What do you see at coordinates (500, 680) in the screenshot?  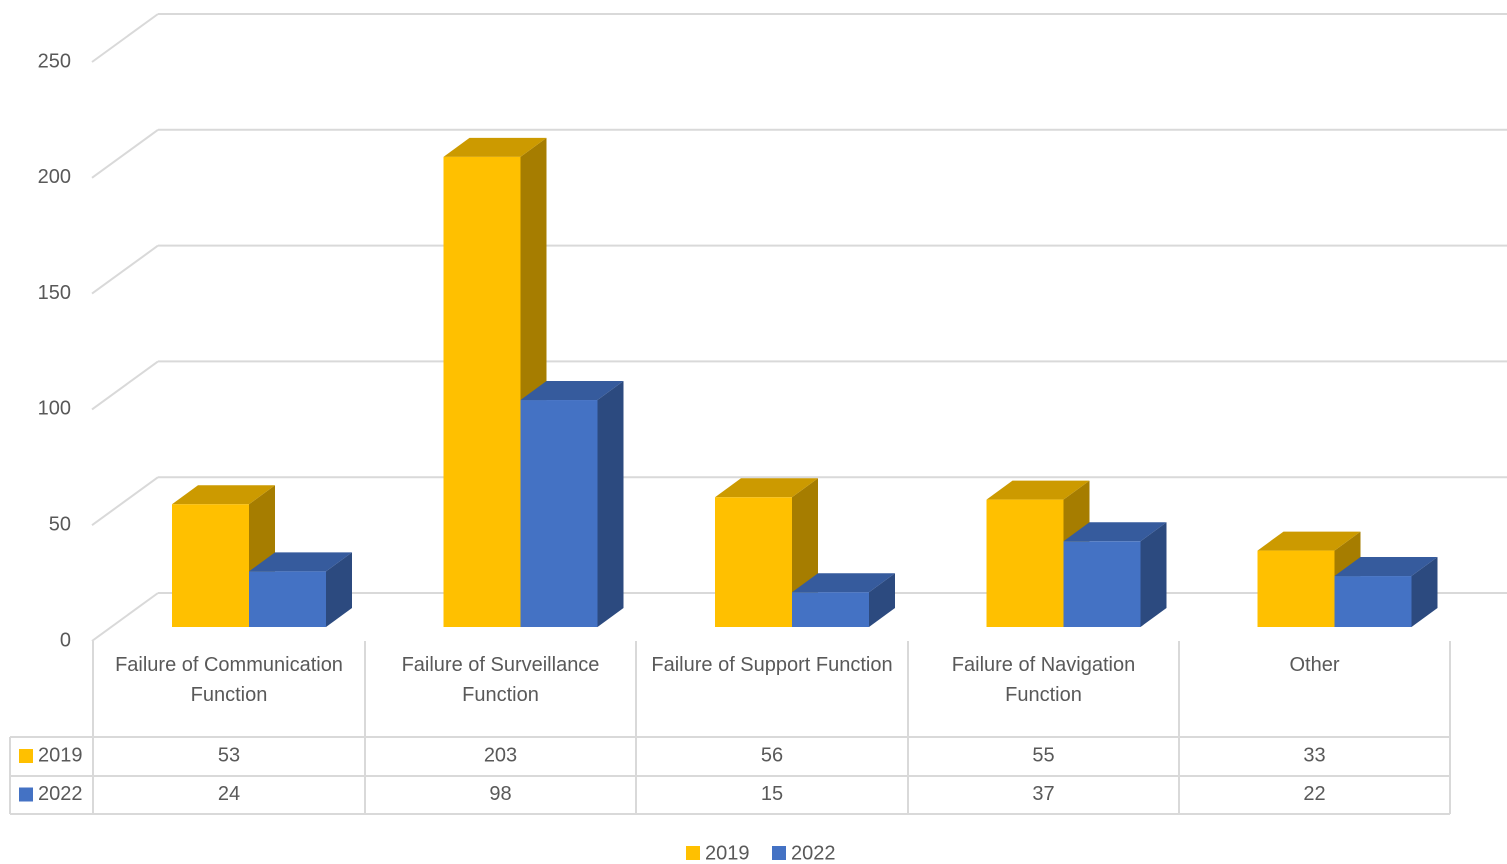 I see `x-tick-label: Failure of Surveillance Function` at bounding box center [500, 680].